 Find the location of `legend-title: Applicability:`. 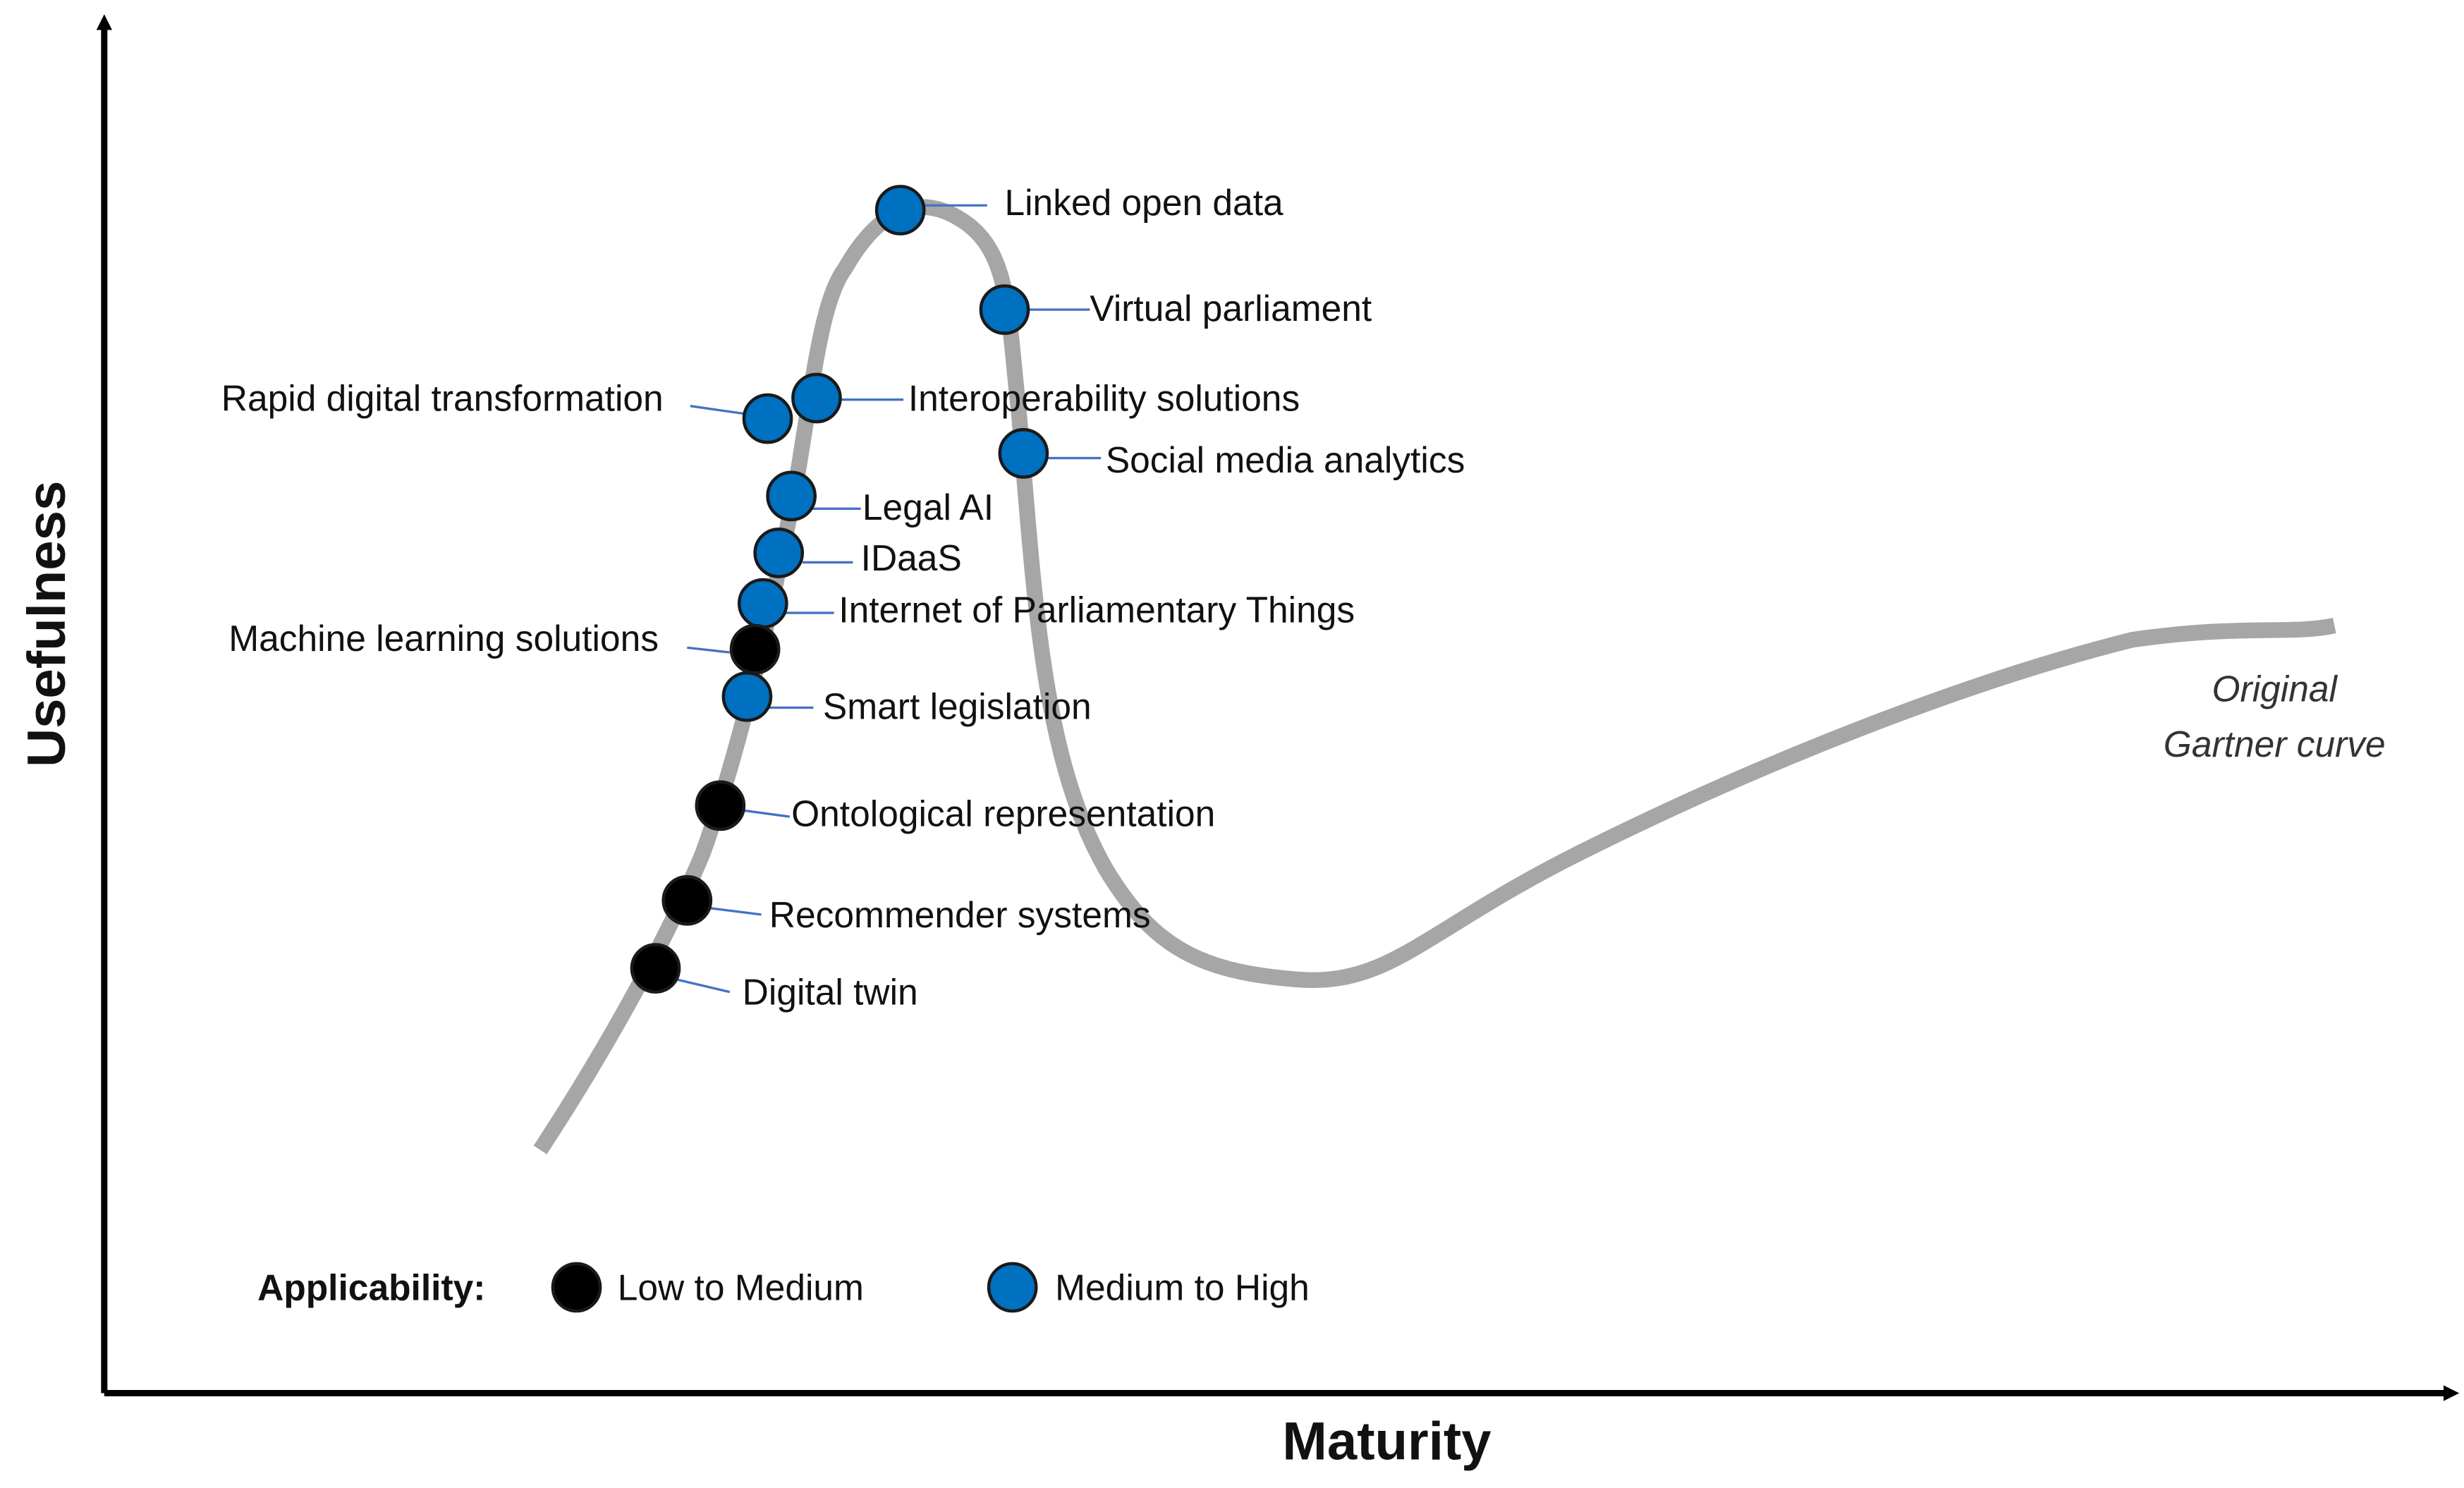

legend-title: Applicability: is located at coordinates (371, 1287).